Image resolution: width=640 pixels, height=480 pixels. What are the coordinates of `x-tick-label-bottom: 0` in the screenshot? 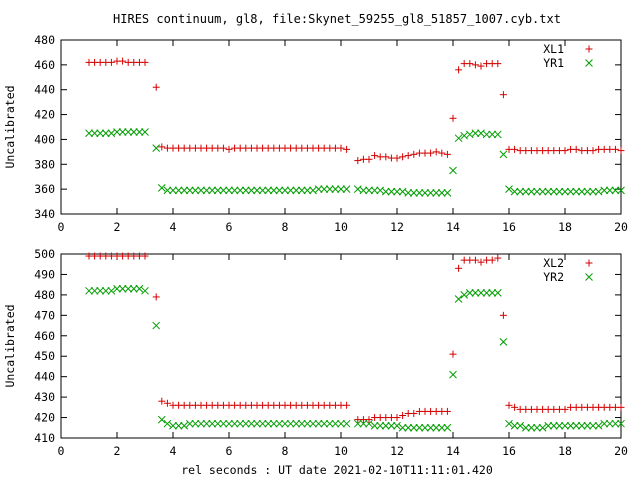 It's located at (61, 451).